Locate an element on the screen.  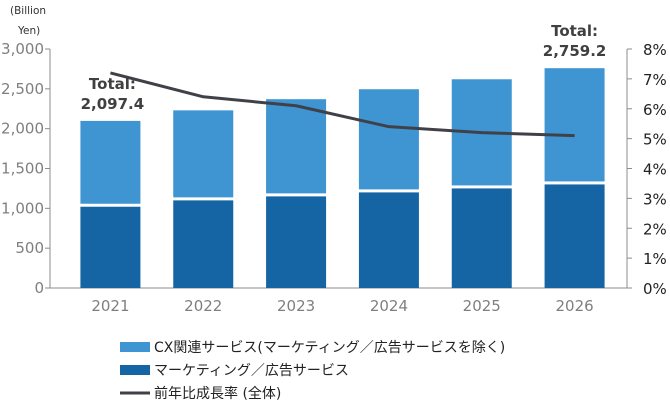
y-tick-label: 2,500 is located at coordinates (22, 89).